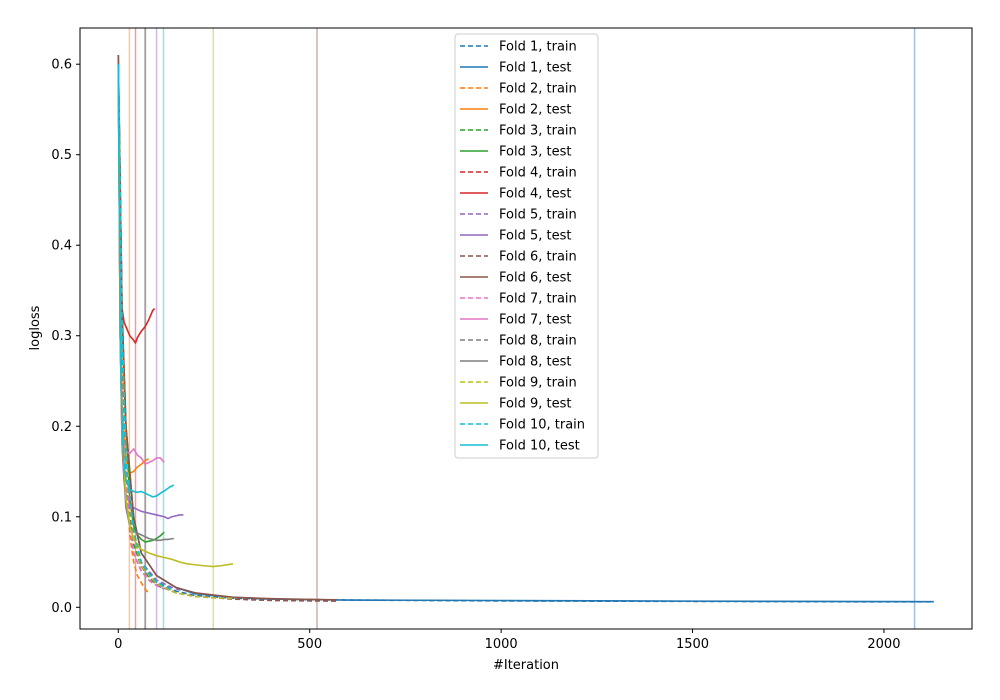 This screenshot has width=1000, height=700. Describe the element at coordinates (538, 257) in the screenshot. I see `legend-label: Fold 6, train` at that location.